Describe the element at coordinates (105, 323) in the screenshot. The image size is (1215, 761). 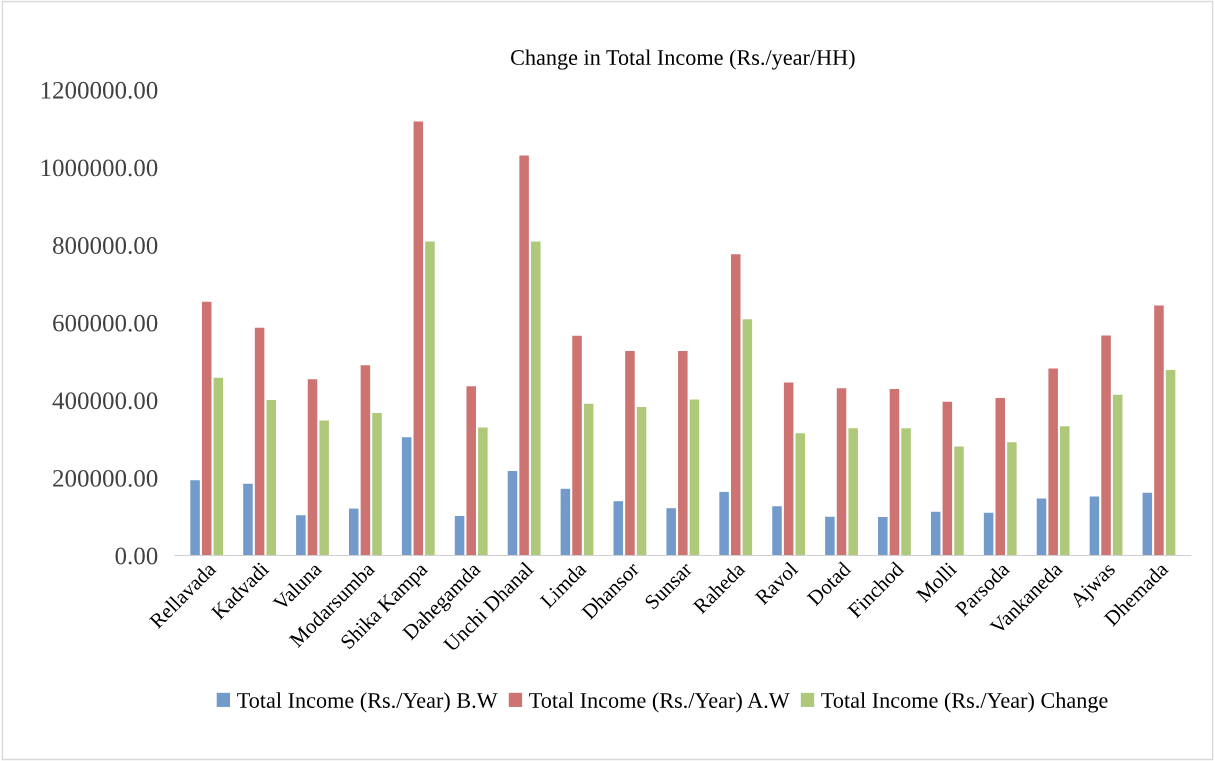
I see `y-tick-label: 600000.00` at that location.